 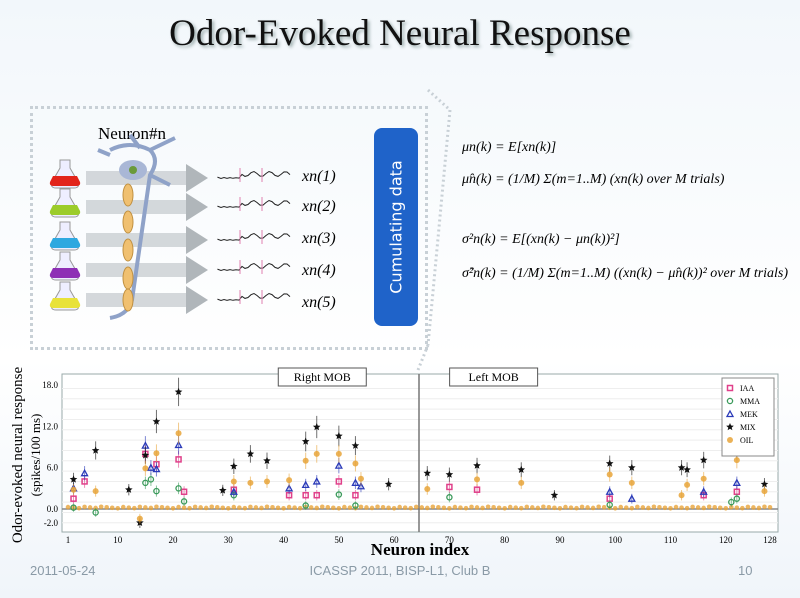 I want to click on x-axis-label: Neuron index, so click(x=420, y=549).